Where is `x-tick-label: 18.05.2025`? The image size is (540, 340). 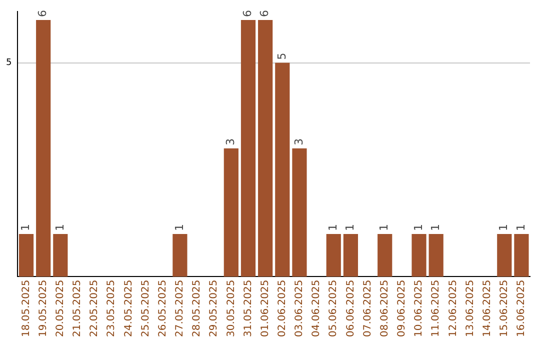 x-tick-label: 18.05.2025 is located at coordinates (26, 309).